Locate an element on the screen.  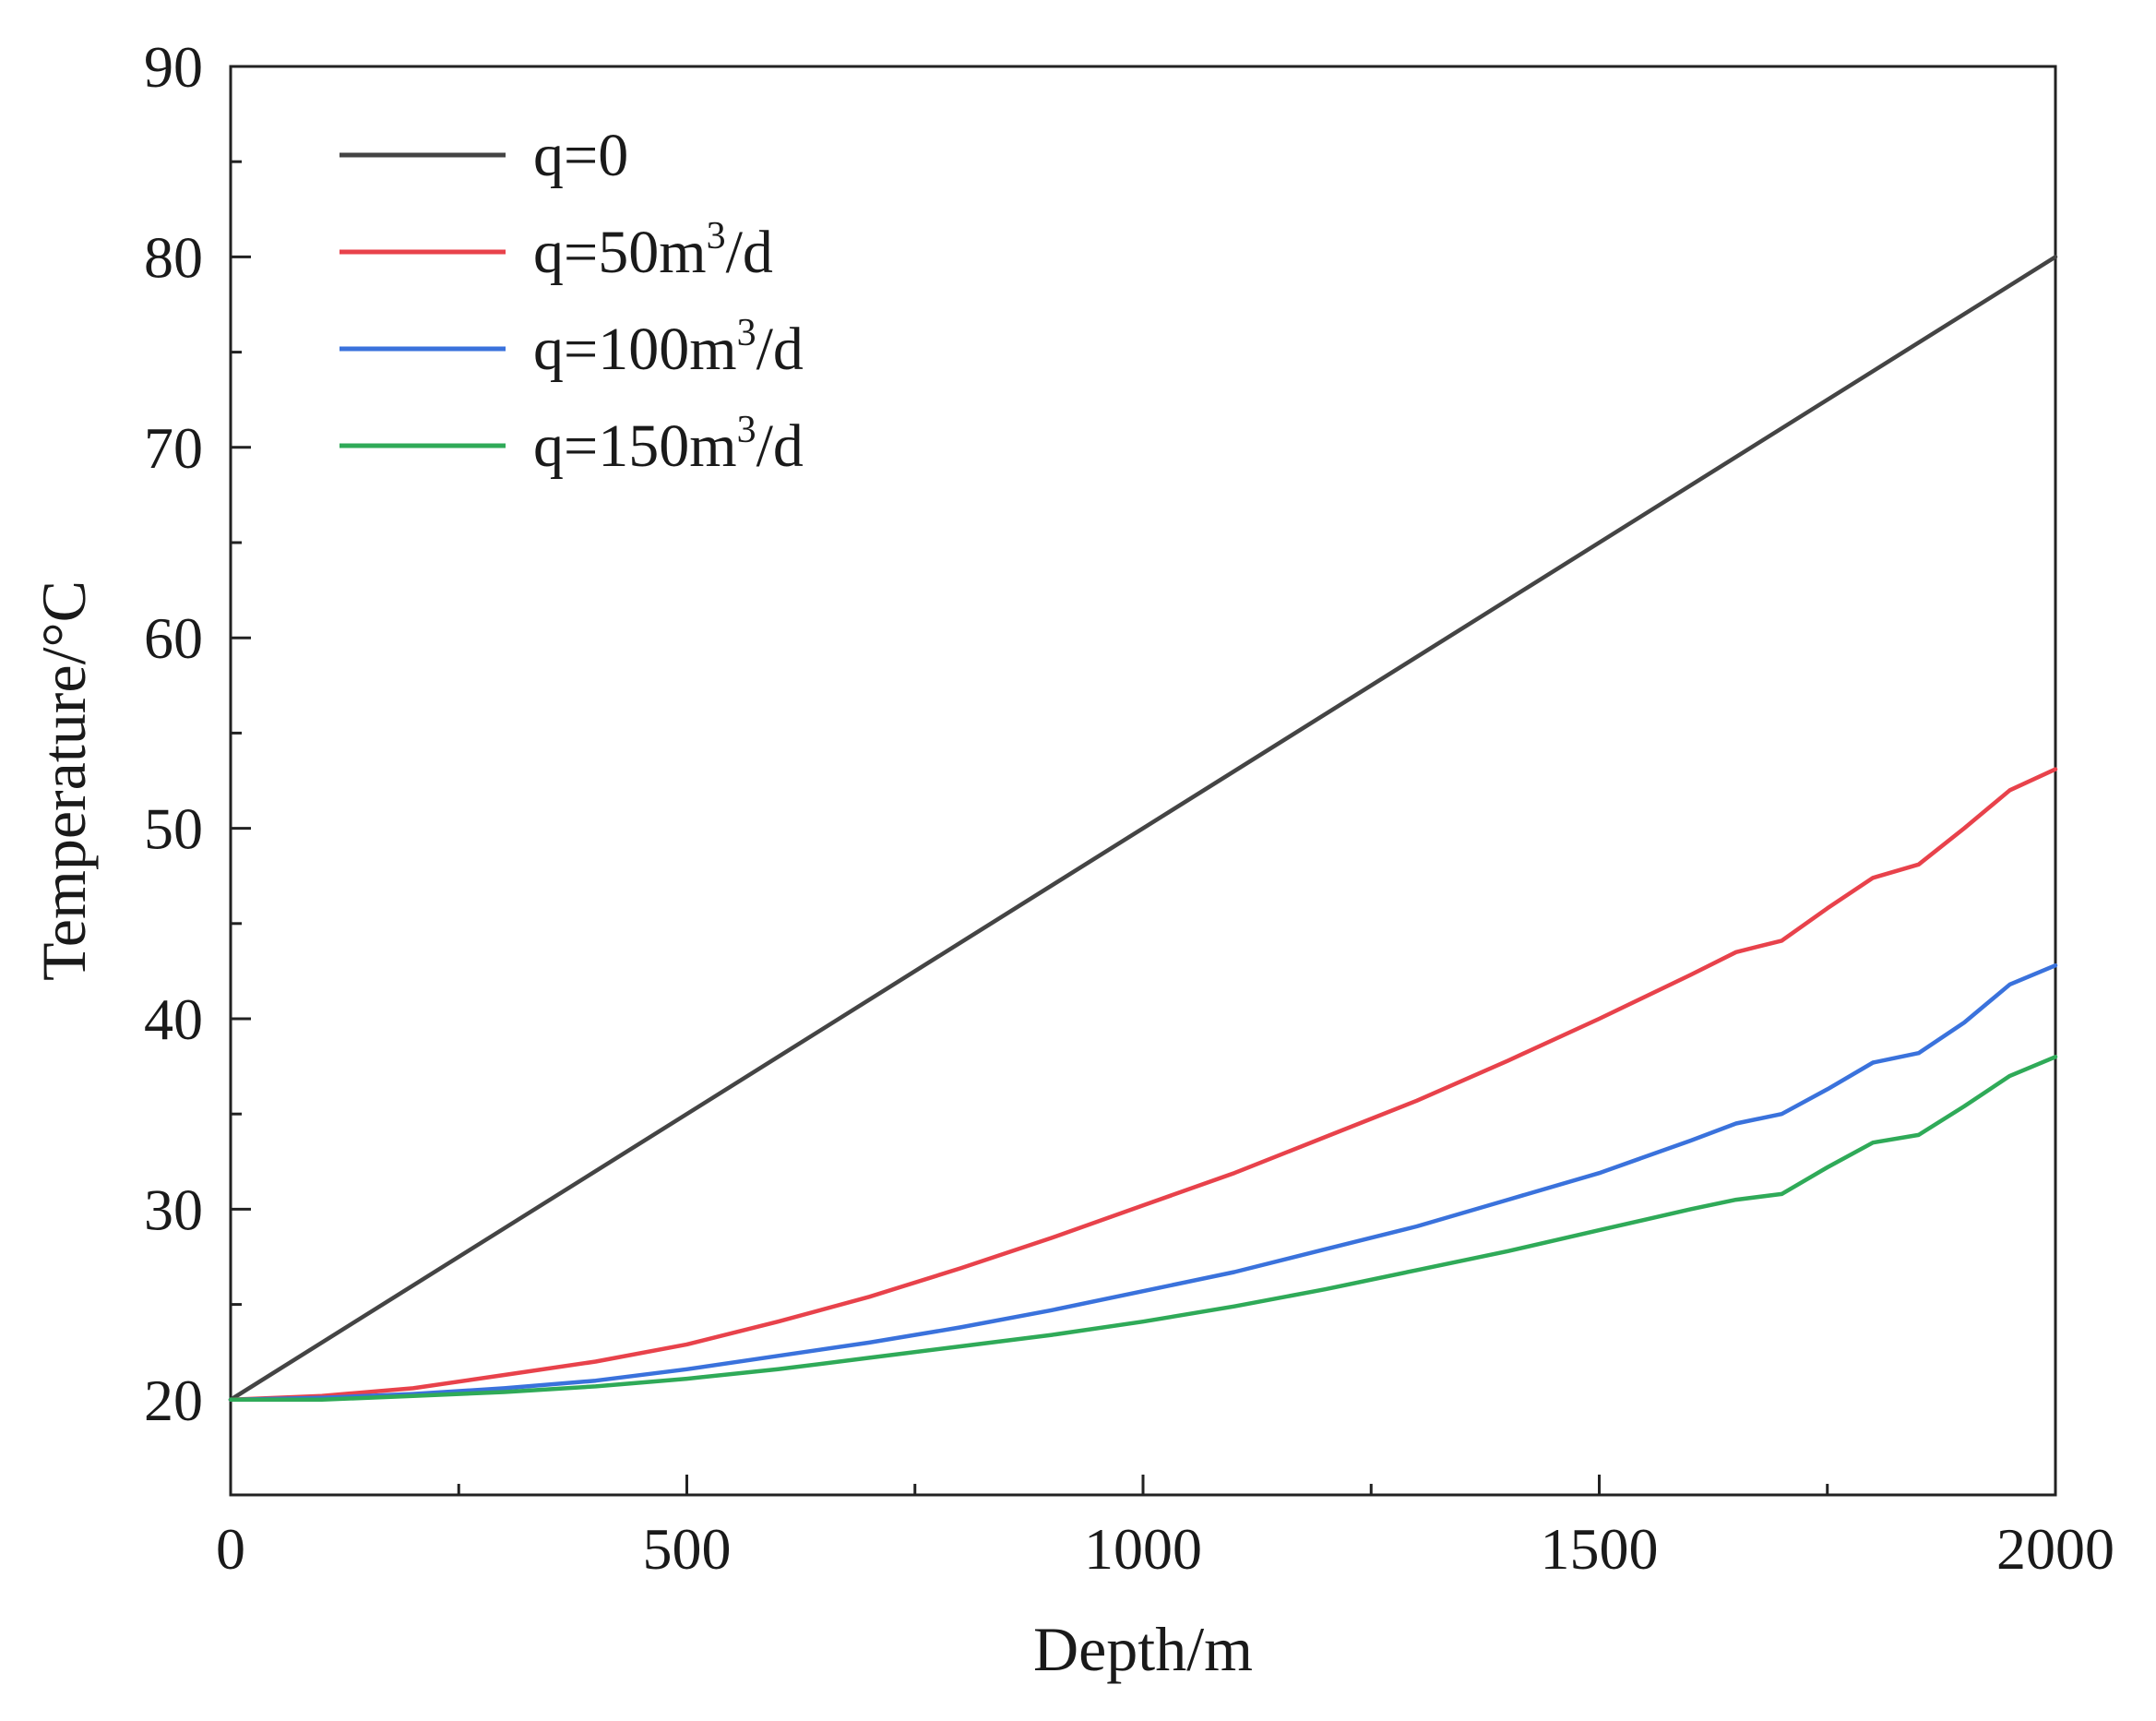
legend-label-text: q=0 is located at coordinates (580, 155).